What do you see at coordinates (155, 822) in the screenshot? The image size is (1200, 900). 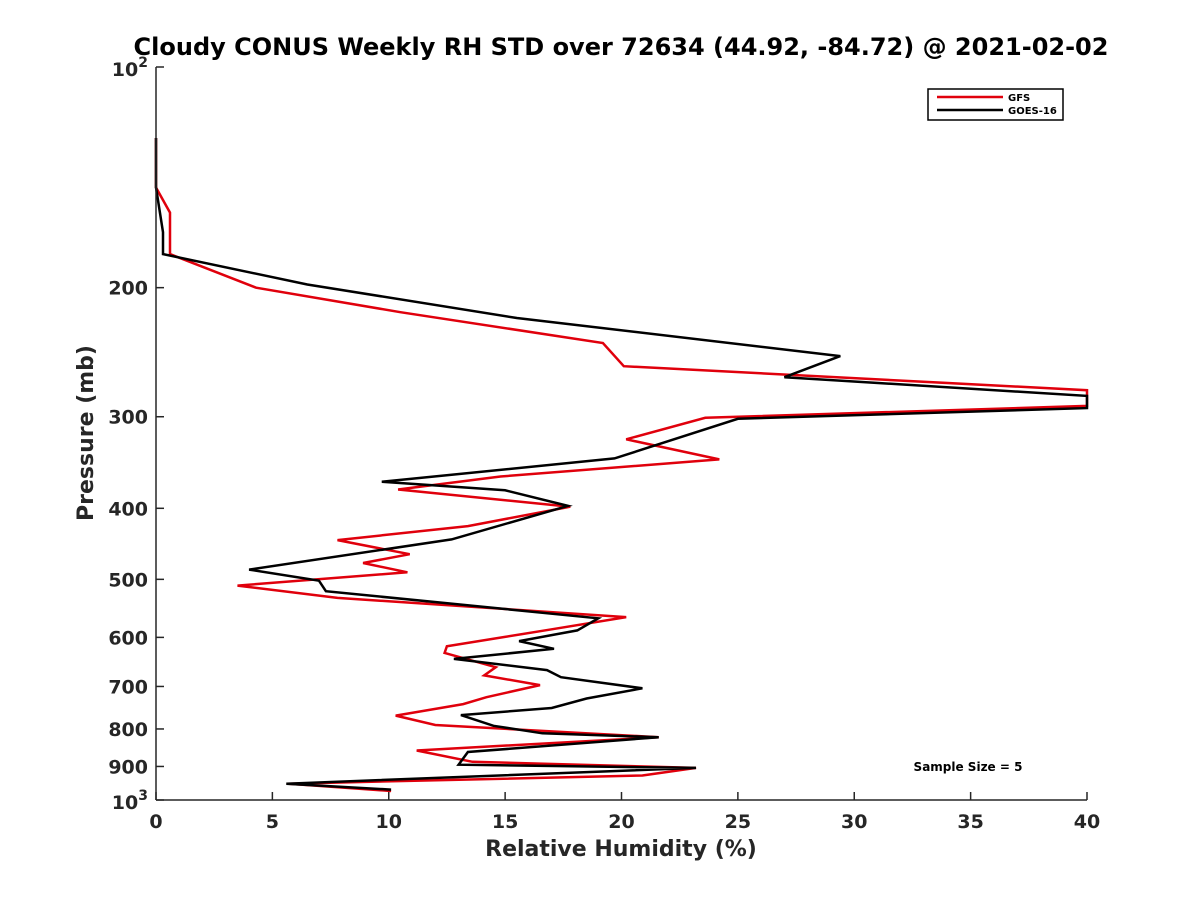 I see `x-tick-label-0: 0` at bounding box center [155, 822].